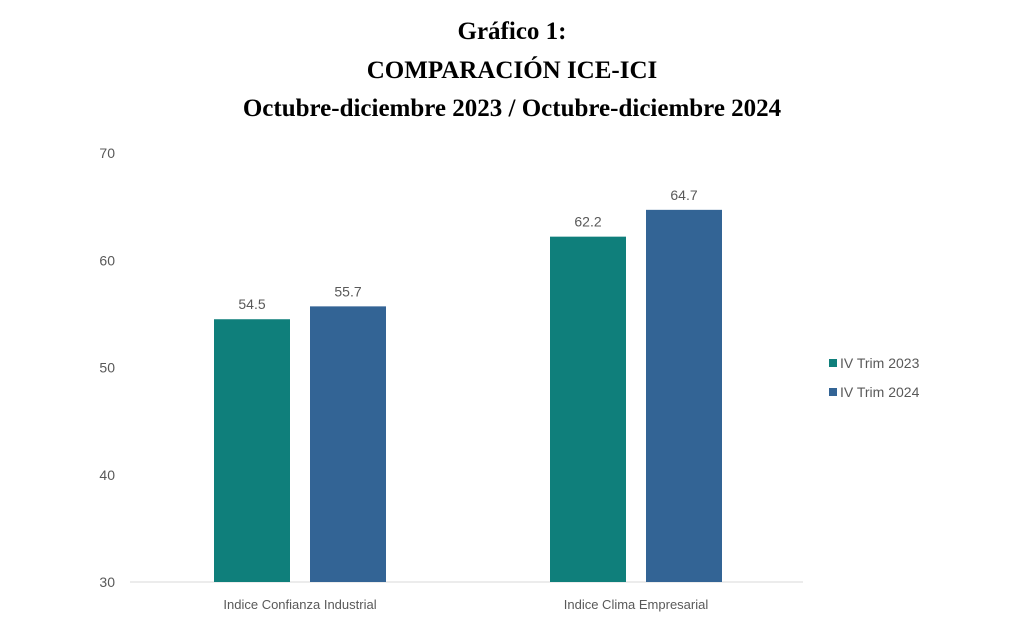 The image size is (1024, 637). Describe the element at coordinates (107, 475) in the screenshot. I see `y-tick-label: 40` at that location.